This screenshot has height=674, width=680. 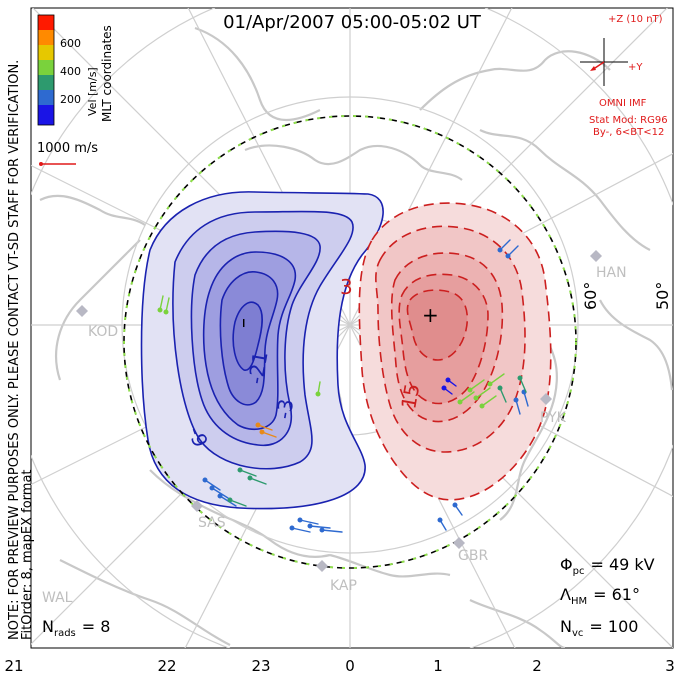 I want to click on station-label-han: HAN, so click(x=611, y=273).